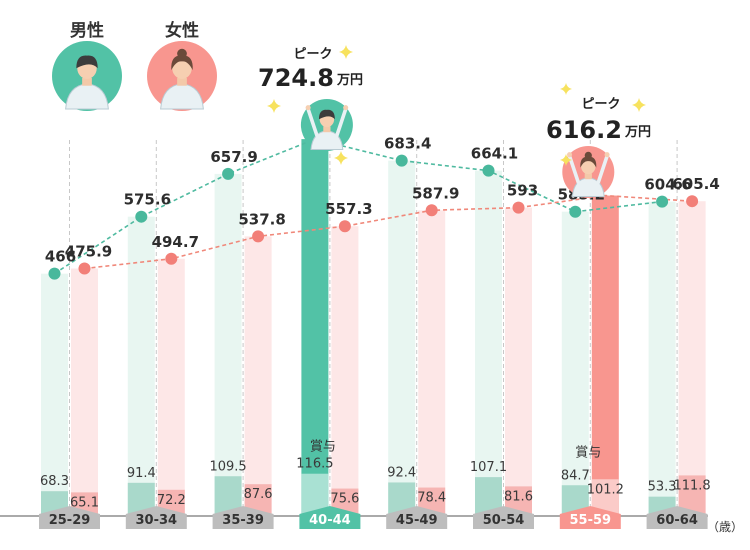 The width and height of the screenshot is (750, 550). What do you see at coordinates (344, 499) in the screenshot?
I see `female-bonus-label: 75.6` at bounding box center [344, 499].